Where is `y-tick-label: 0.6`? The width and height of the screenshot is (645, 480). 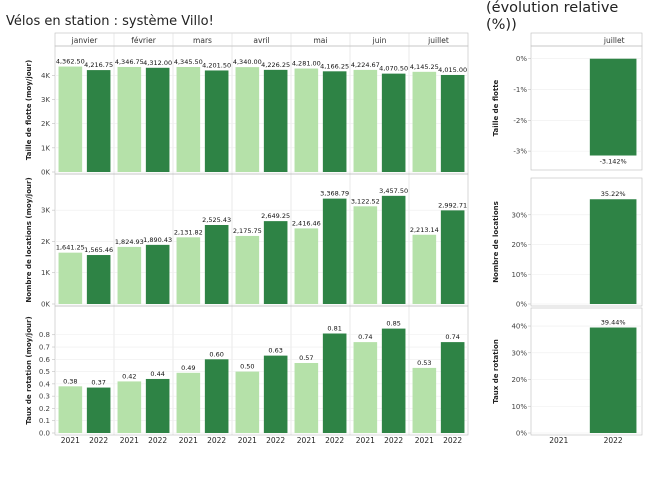 y-tick-label: 0.6 is located at coordinates (45, 360).